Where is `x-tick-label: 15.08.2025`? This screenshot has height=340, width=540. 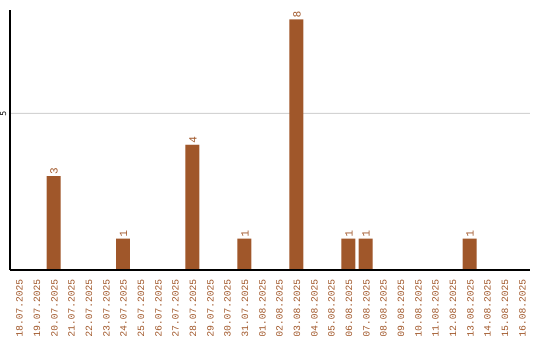
x-tick-label: 15.08.2025 is located at coordinates (505, 307).